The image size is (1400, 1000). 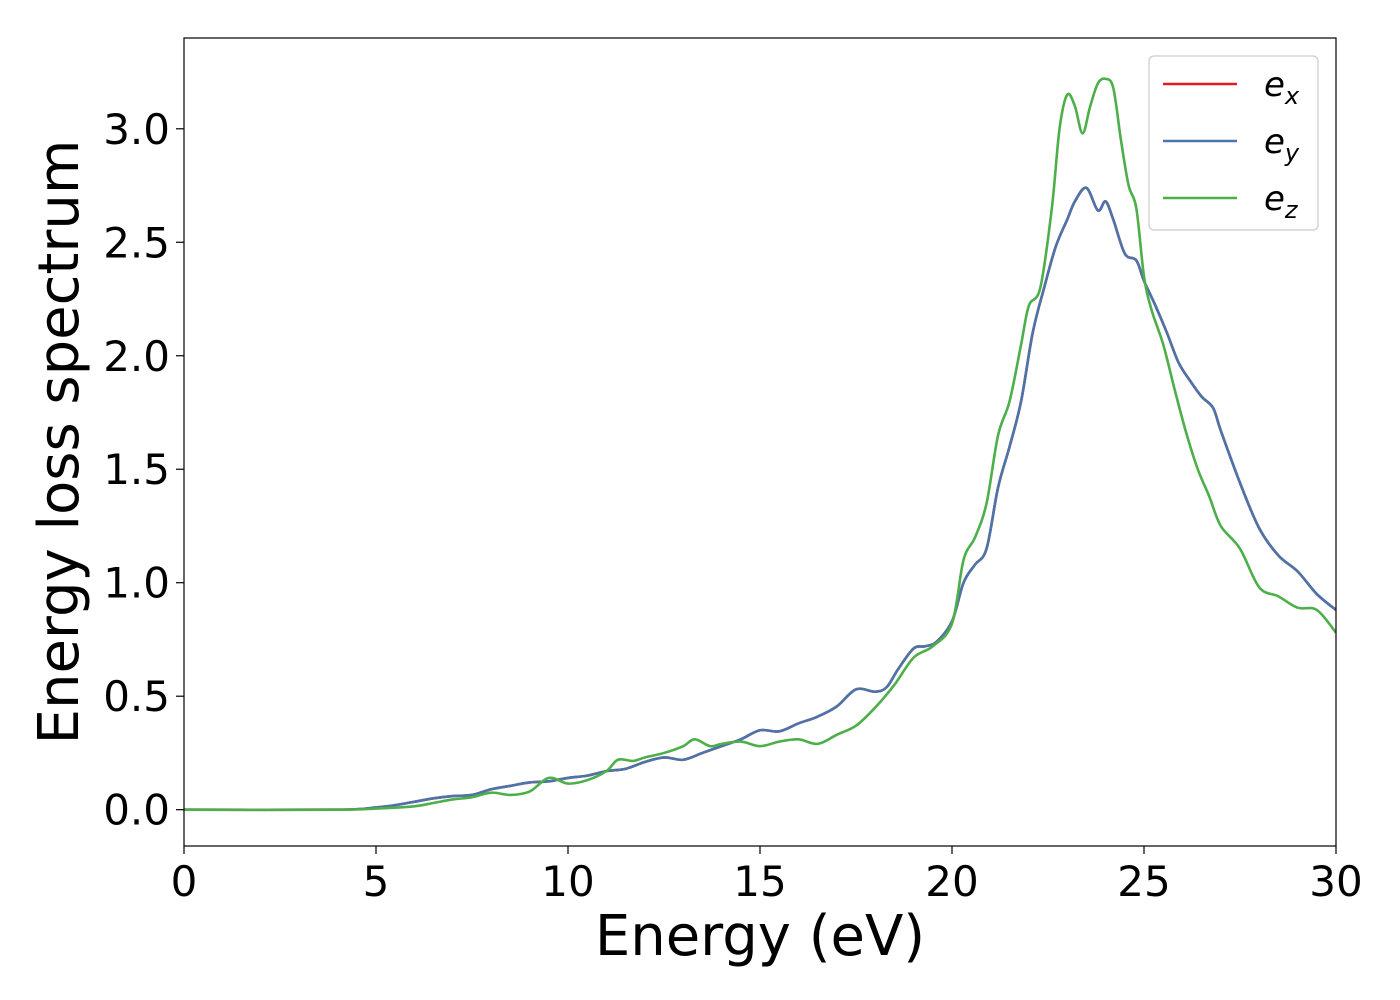 I want to click on x-tick-label: 0, so click(x=184, y=881).